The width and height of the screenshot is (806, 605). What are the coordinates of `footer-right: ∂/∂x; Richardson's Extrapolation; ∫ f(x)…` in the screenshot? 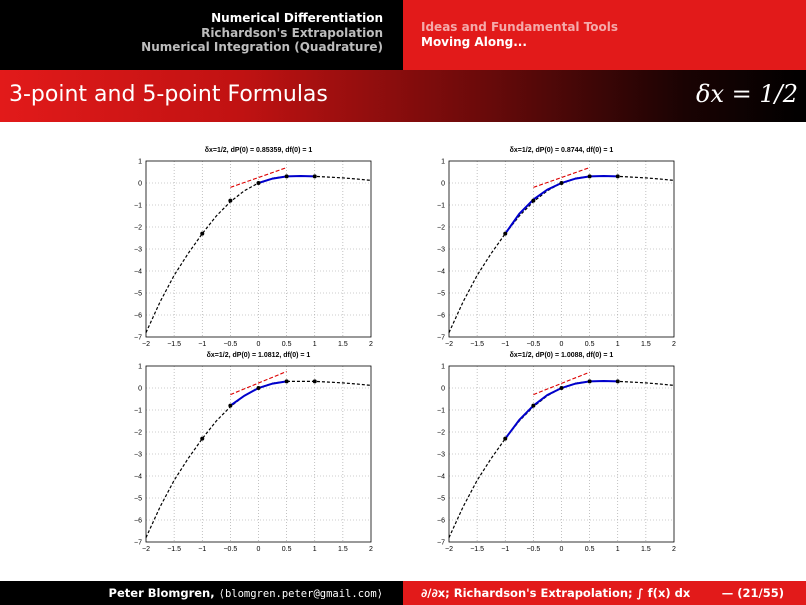 It's located at (604, 593).